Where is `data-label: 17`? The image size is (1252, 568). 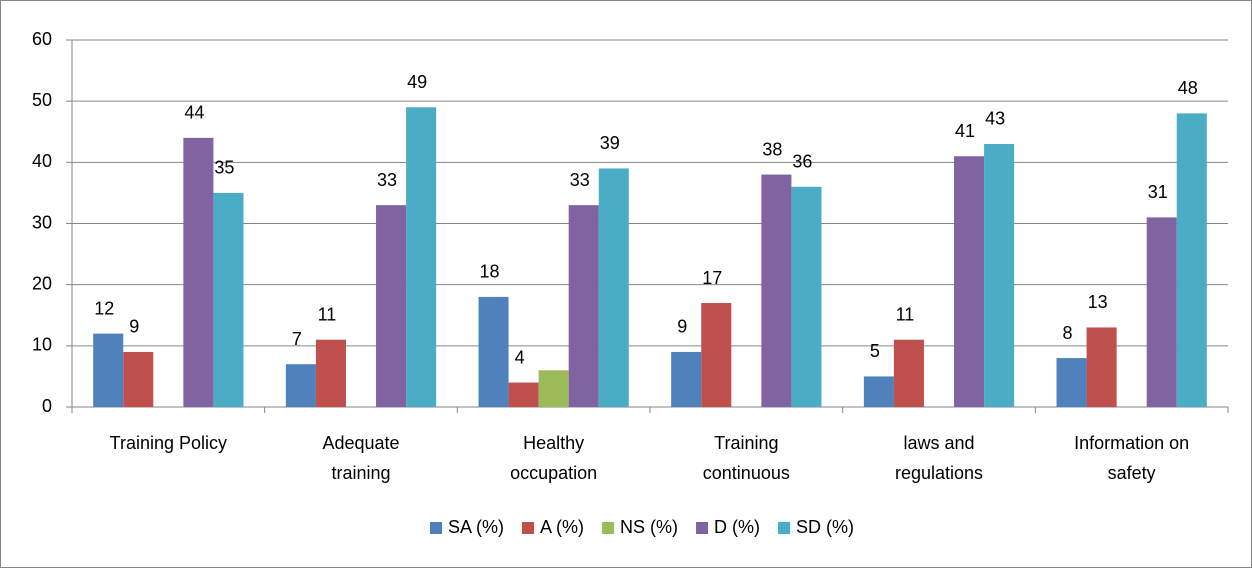
data-label: 17 is located at coordinates (712, 278).